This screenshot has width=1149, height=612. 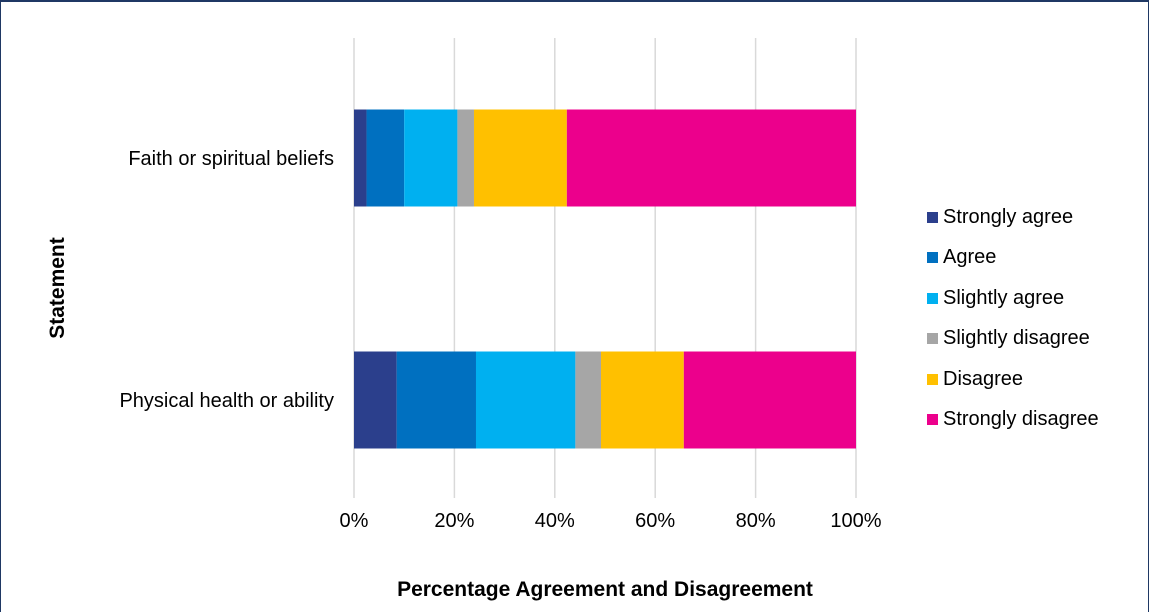 I want to click on x-tick-label: 80%, so click(x=756, y=521).